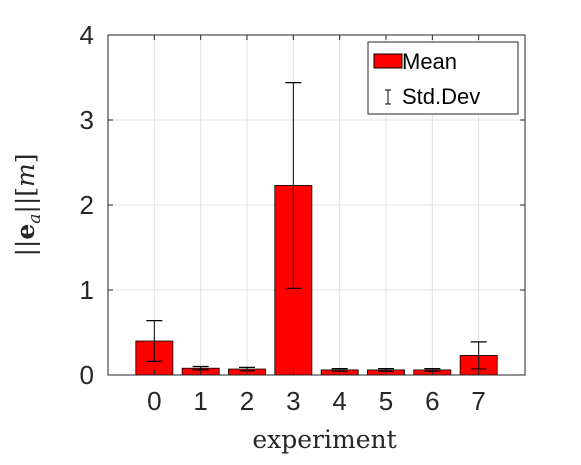 The width and height of the screenshot is (581, 465). I want to click on y-tick-label: 4, so click(87, 35).